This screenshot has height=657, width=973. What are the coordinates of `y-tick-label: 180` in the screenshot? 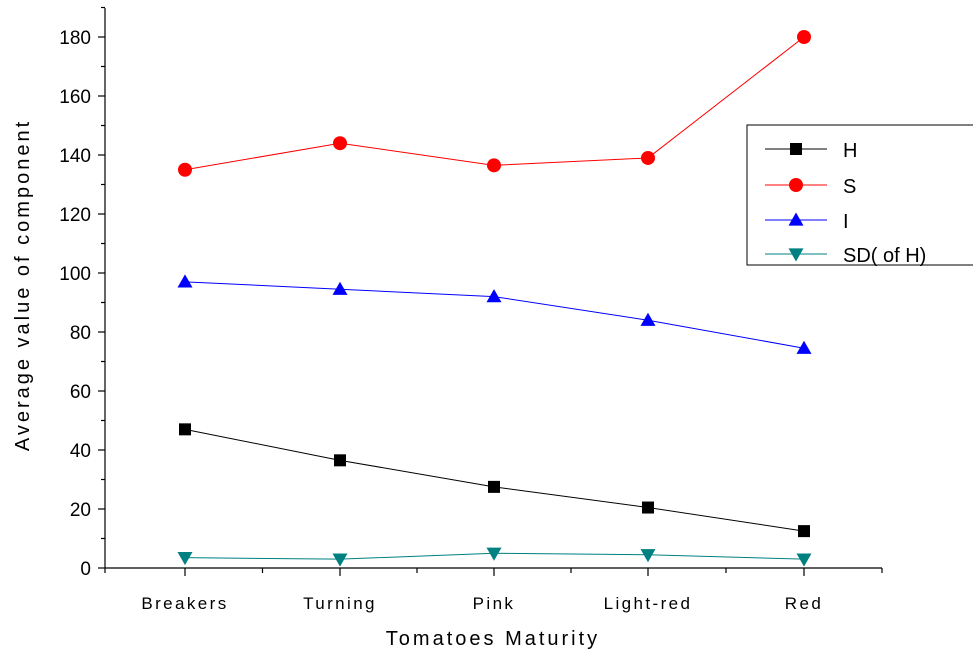 It's located at (75, 38).